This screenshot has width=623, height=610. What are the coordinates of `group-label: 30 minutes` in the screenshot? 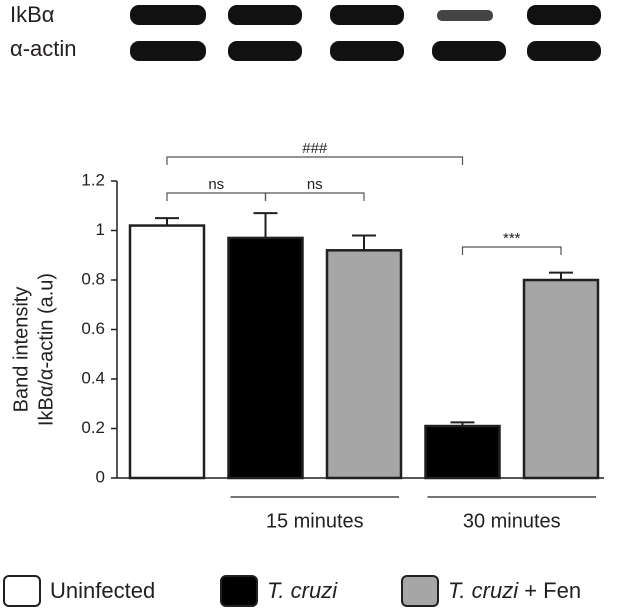 It's located at (512, 521).